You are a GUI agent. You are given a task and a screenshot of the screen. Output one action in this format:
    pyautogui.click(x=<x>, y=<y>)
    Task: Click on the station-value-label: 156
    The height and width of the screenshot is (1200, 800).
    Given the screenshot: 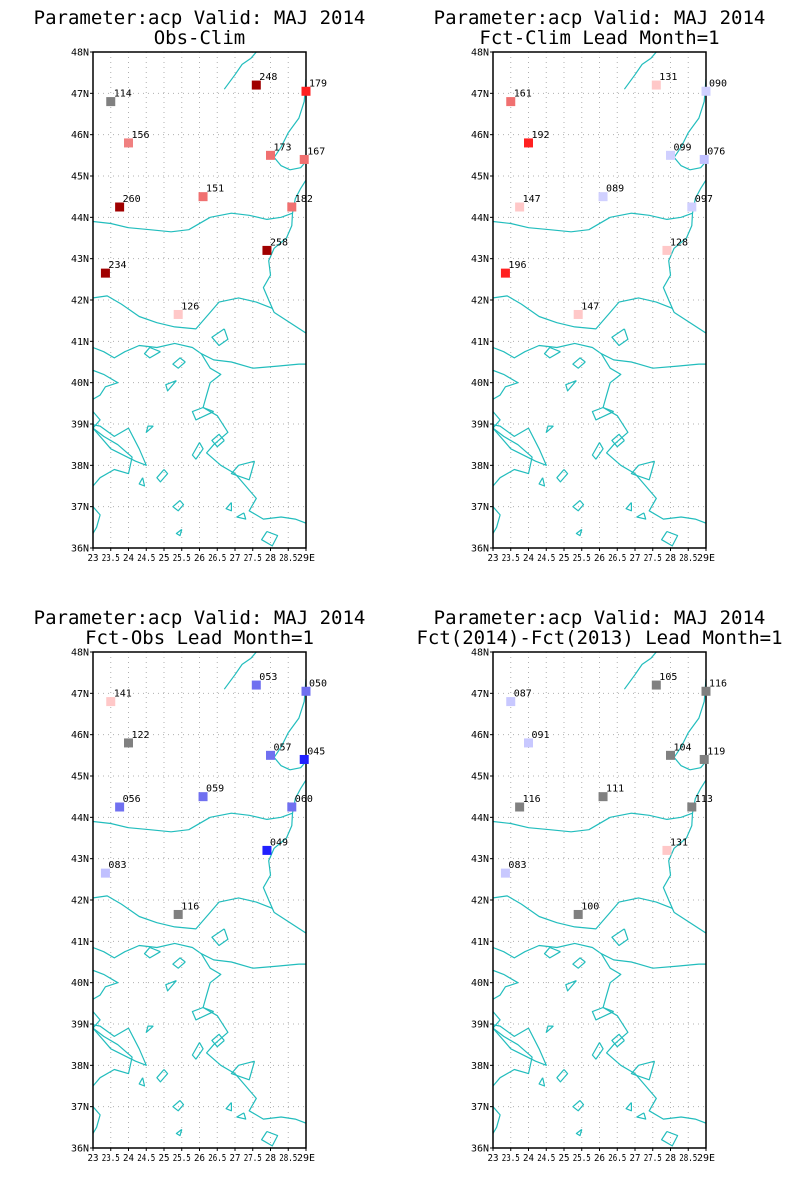 What is the action you would take?
    pyautogui.click(x=141, y=135)
    